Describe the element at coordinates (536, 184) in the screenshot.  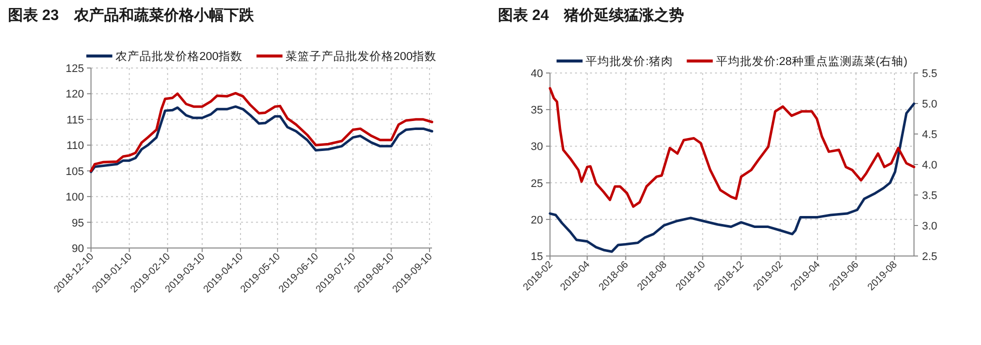
I see `ytick: 25` at that location.